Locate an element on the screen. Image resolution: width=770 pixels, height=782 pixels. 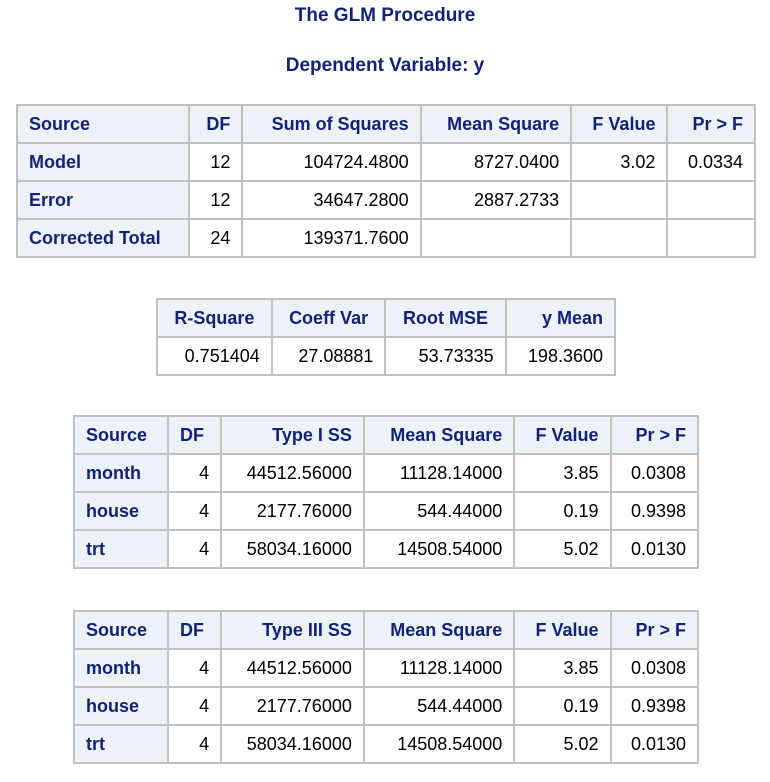
table-row: Corrected Total 24 139371.7600 is located at coordinates (385, 238).